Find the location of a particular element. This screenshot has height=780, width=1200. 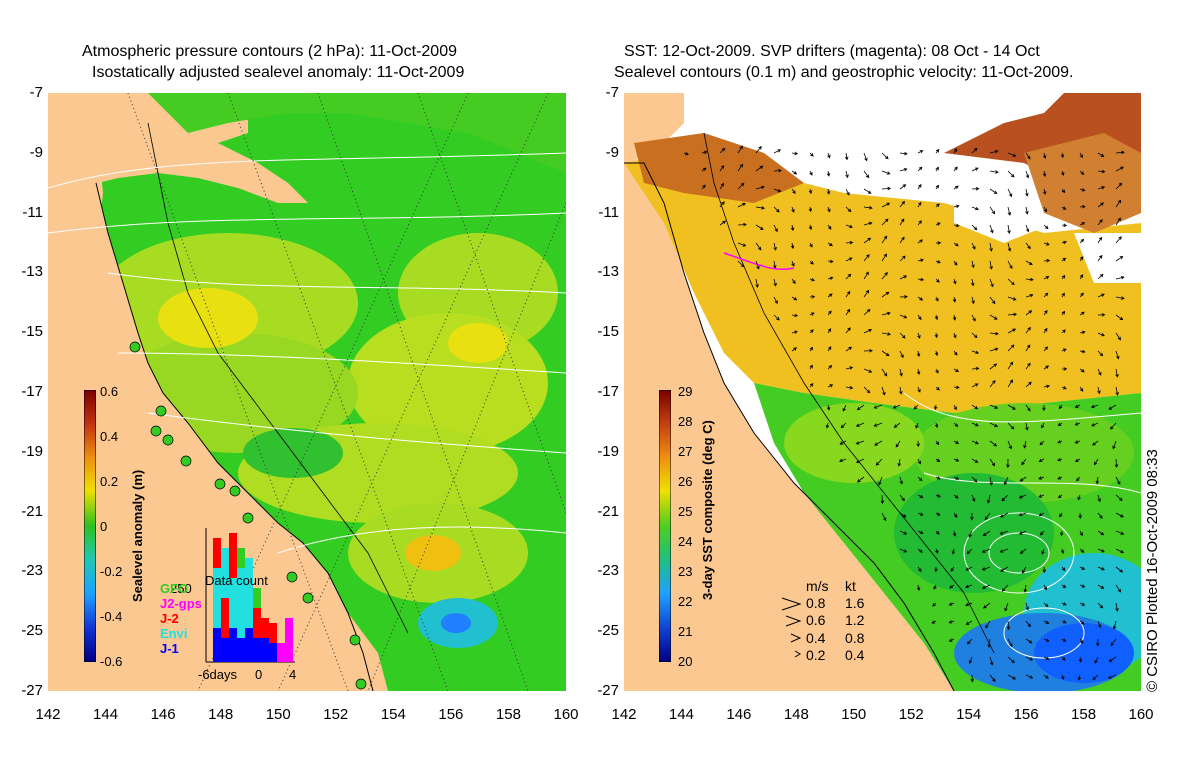

sla-tick-1: 0.4 is located at coordinates (109, 436).